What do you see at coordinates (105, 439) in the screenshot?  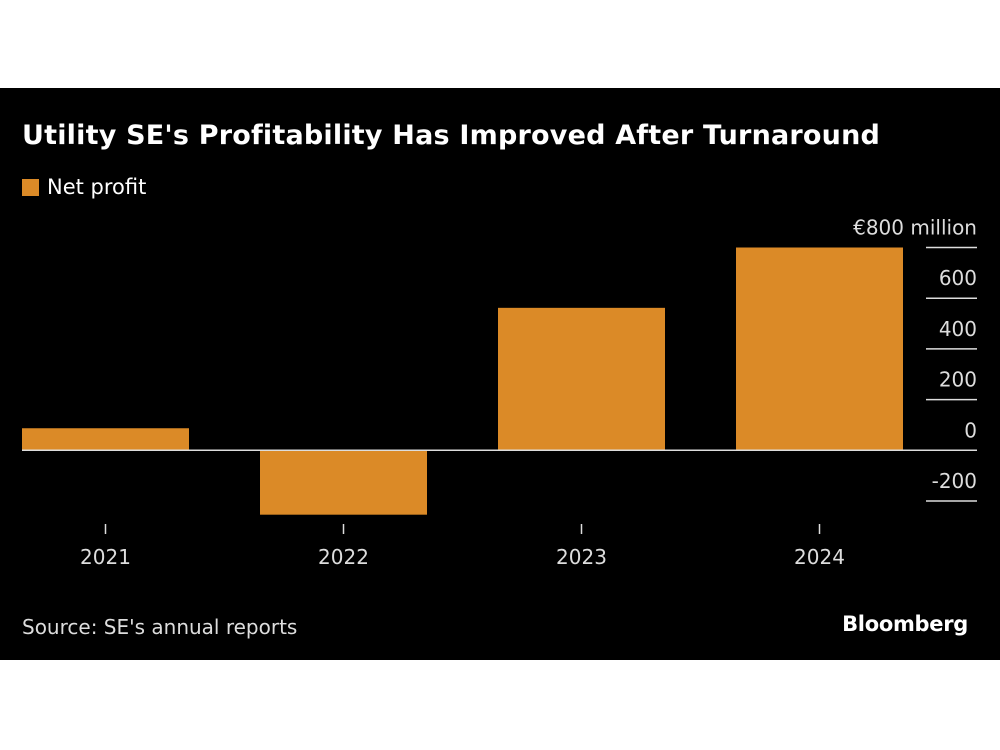 I see `bar-2021` at bounding box center [105, 439].